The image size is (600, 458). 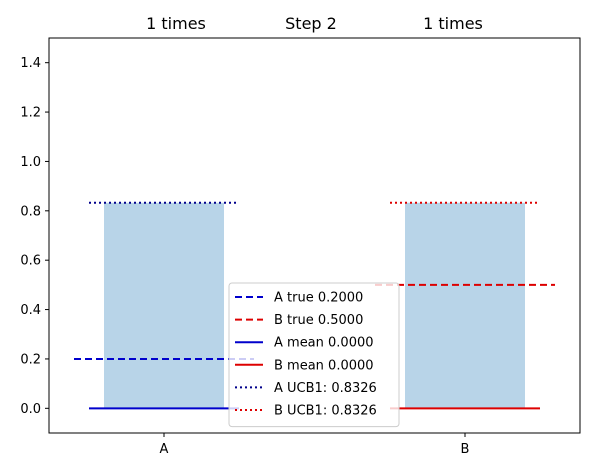 I want to click on y-tick-label: 1.4, so click(x=30, y=63).